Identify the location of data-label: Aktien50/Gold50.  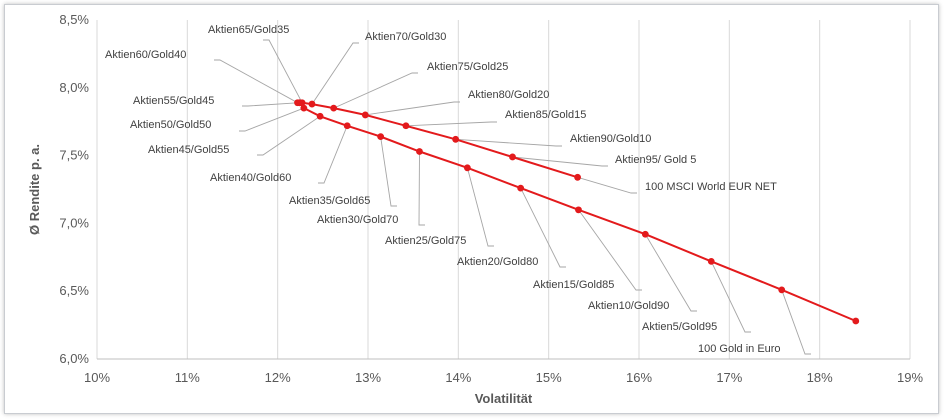
(170, 125).